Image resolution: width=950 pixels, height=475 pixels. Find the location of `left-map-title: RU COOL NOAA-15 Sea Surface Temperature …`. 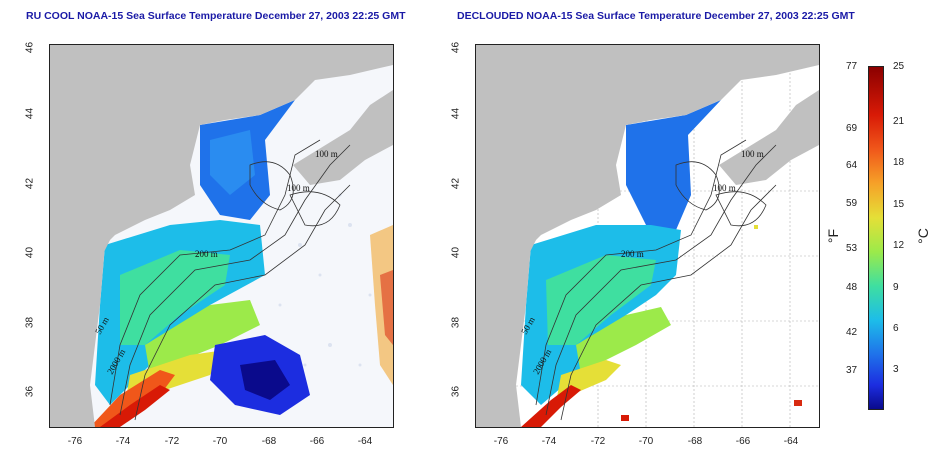

left-map-title: RU COOL NOAA-15 Sea Surface Temperature … is located at coordinates (216, 16).